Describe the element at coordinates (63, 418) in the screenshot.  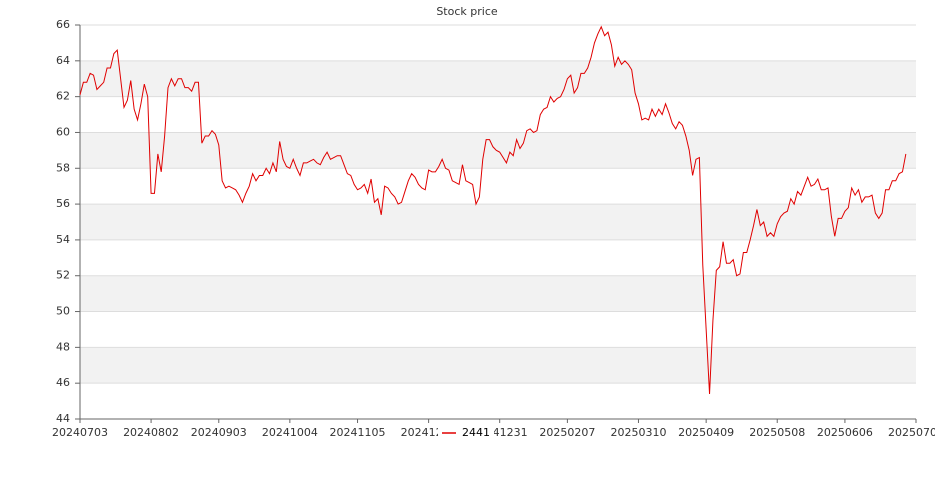
I see `y-tick-label: 44` at that location.